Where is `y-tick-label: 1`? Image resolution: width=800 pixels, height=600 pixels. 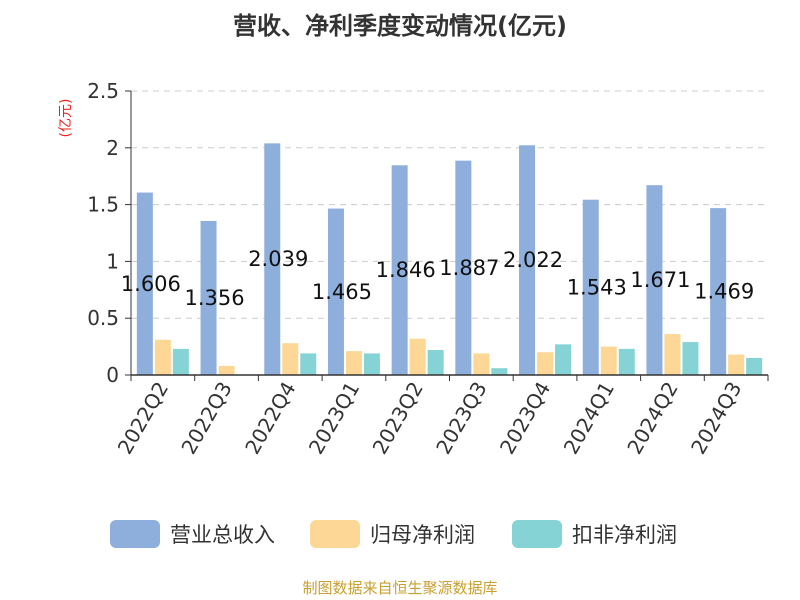
y-tick-label: 1 is located at coordinates (112, 261).